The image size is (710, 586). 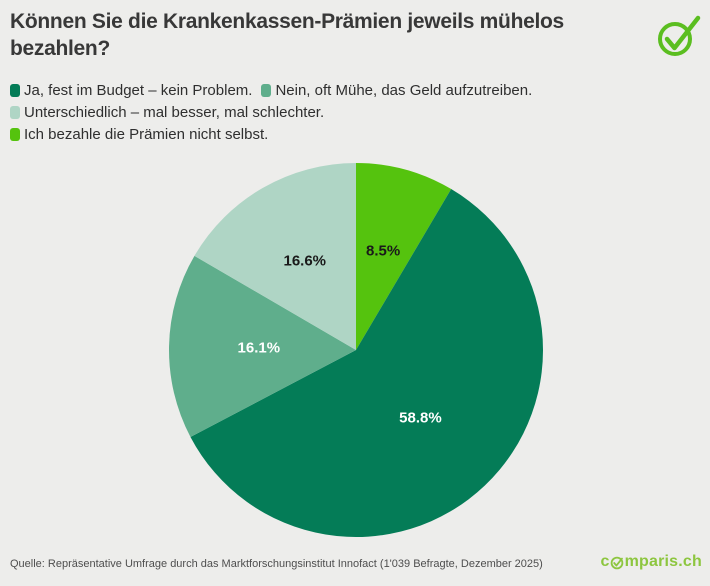 I want to click on legend-label: Ich bezahle die Prämien nicht selbst., so click(x=146, y=134).